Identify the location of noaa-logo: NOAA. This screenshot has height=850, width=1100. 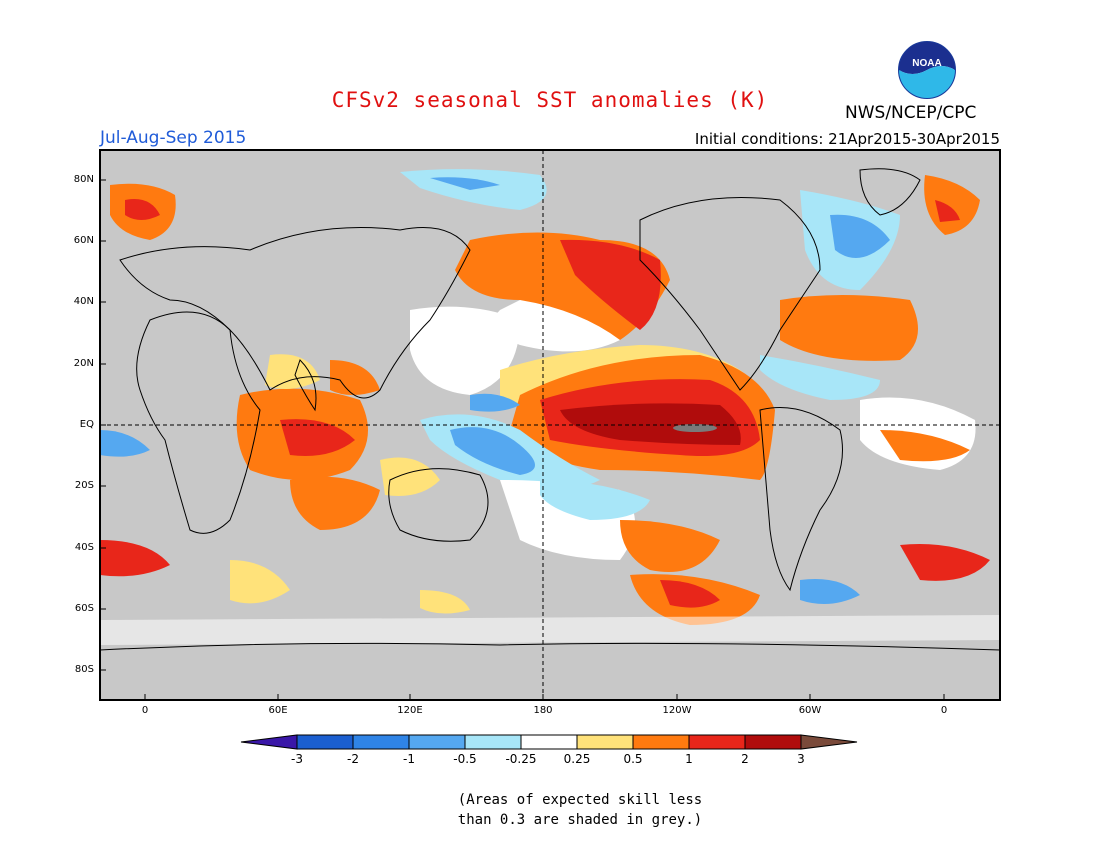
(927, 70).